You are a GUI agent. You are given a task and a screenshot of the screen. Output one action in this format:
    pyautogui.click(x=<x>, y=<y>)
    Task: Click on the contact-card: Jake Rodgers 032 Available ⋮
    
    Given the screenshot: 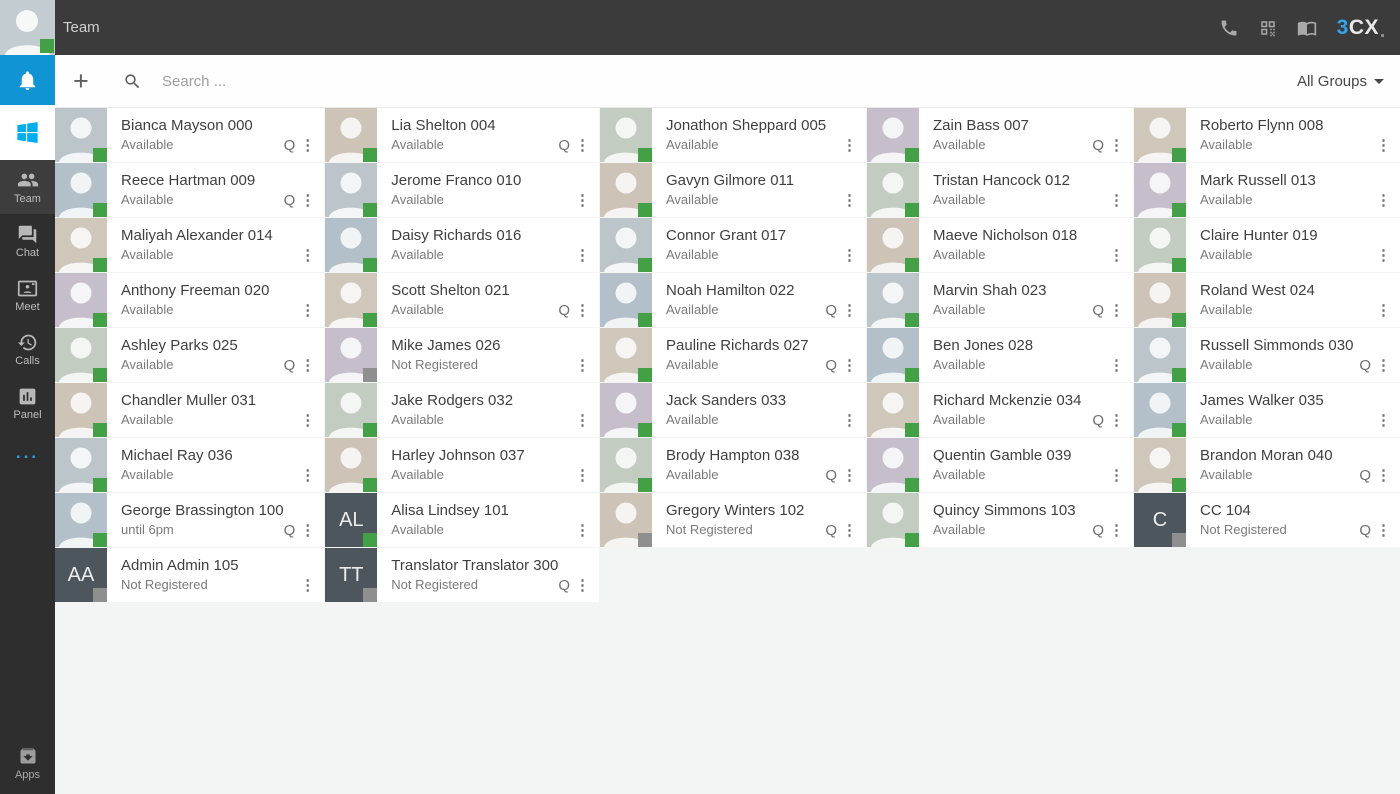 What is the action you would take?
    pyautogui.click(x=462, y=410)
    